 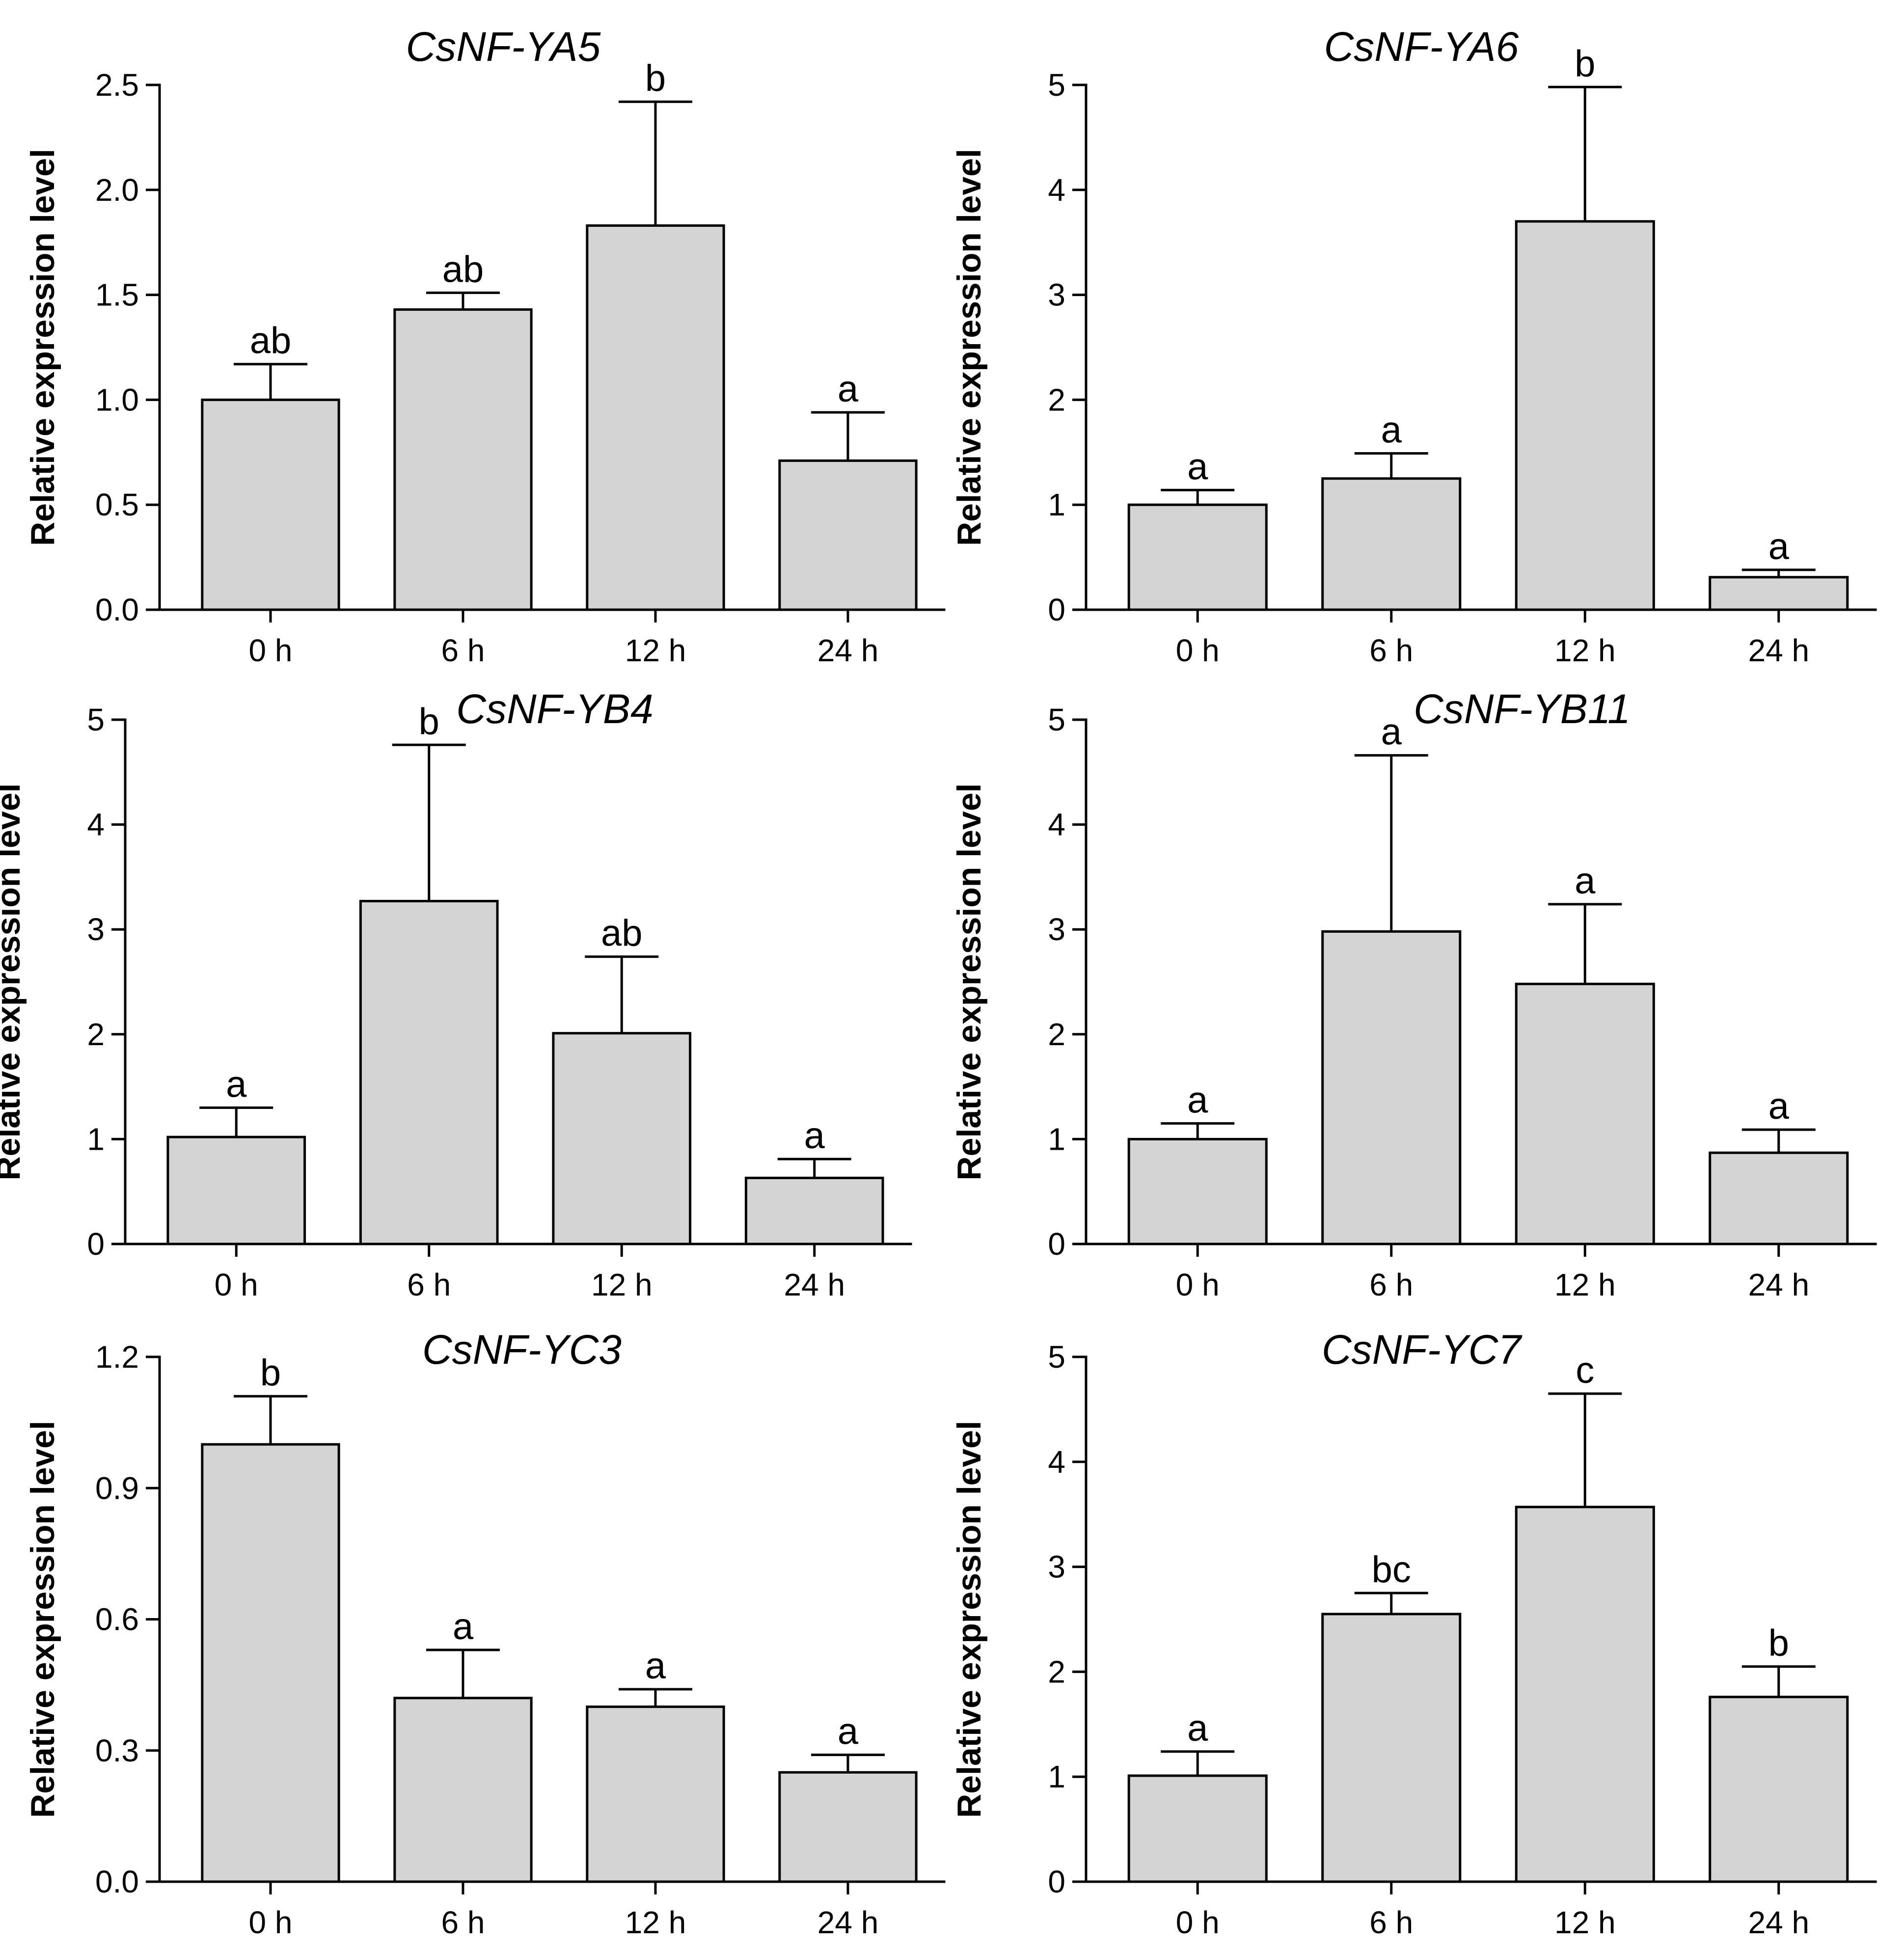 I want to click on y-tick-label: 2.5, so click(x=117, y=85).